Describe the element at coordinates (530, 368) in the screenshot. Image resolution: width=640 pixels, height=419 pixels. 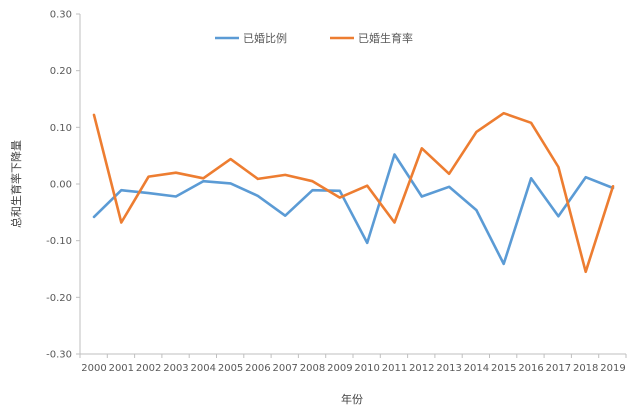
I see `x-tick-label: 2016` at that location.